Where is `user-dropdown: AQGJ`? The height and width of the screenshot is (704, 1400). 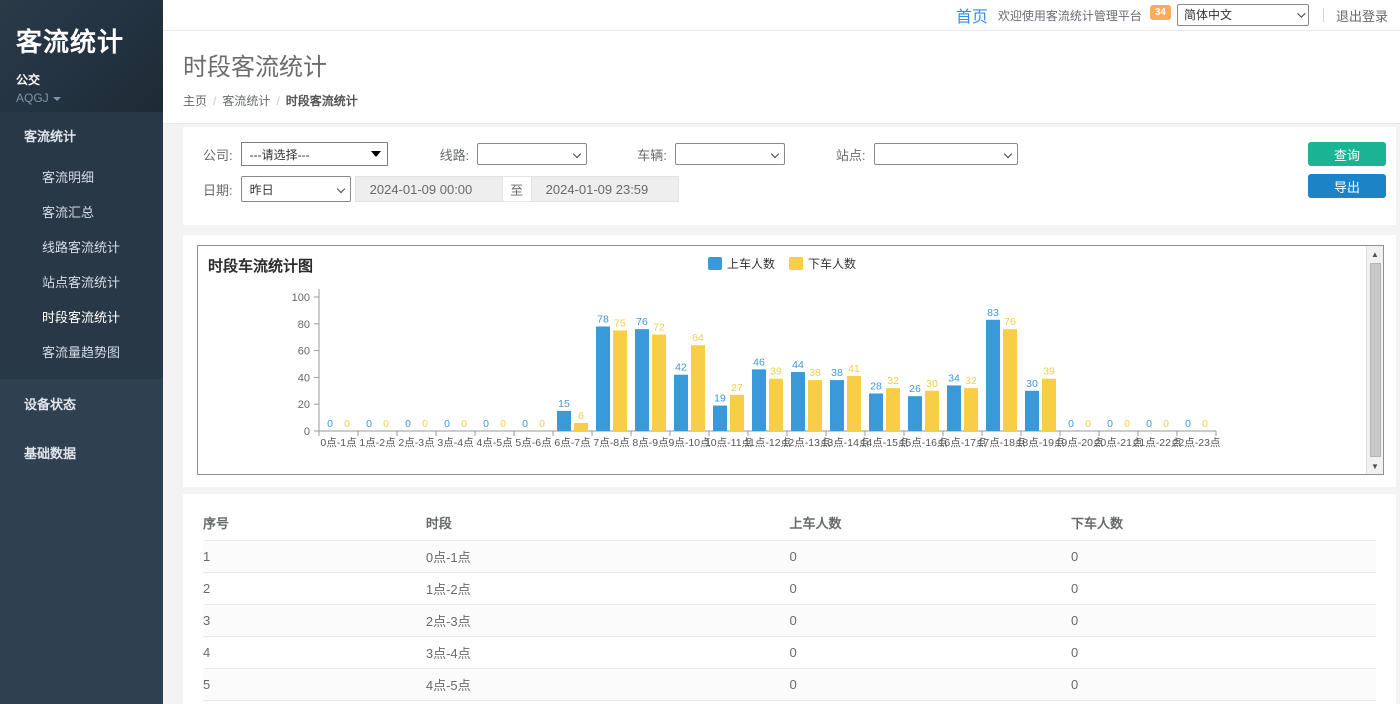
user-dropdown: AQGJ is located at coordinates (81, 98).